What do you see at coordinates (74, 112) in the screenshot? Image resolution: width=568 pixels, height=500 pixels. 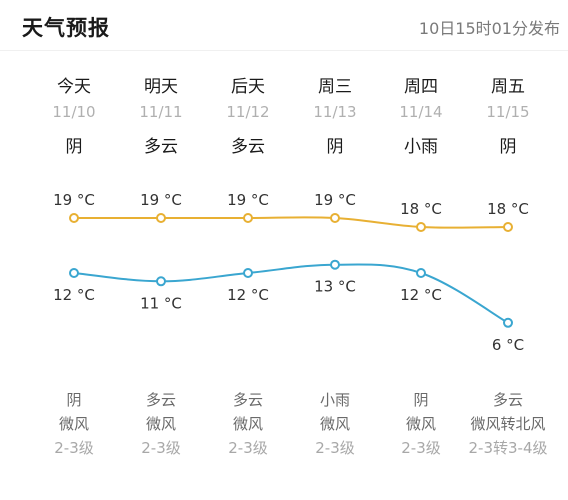 I see `day-date: 11/10` at bounding box center [74, 112].